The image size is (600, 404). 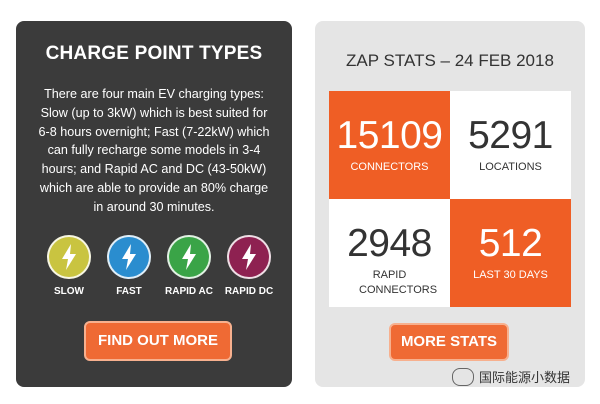 I want to click on more-stats-button: MORE STATS, so click(x=449, y=342).